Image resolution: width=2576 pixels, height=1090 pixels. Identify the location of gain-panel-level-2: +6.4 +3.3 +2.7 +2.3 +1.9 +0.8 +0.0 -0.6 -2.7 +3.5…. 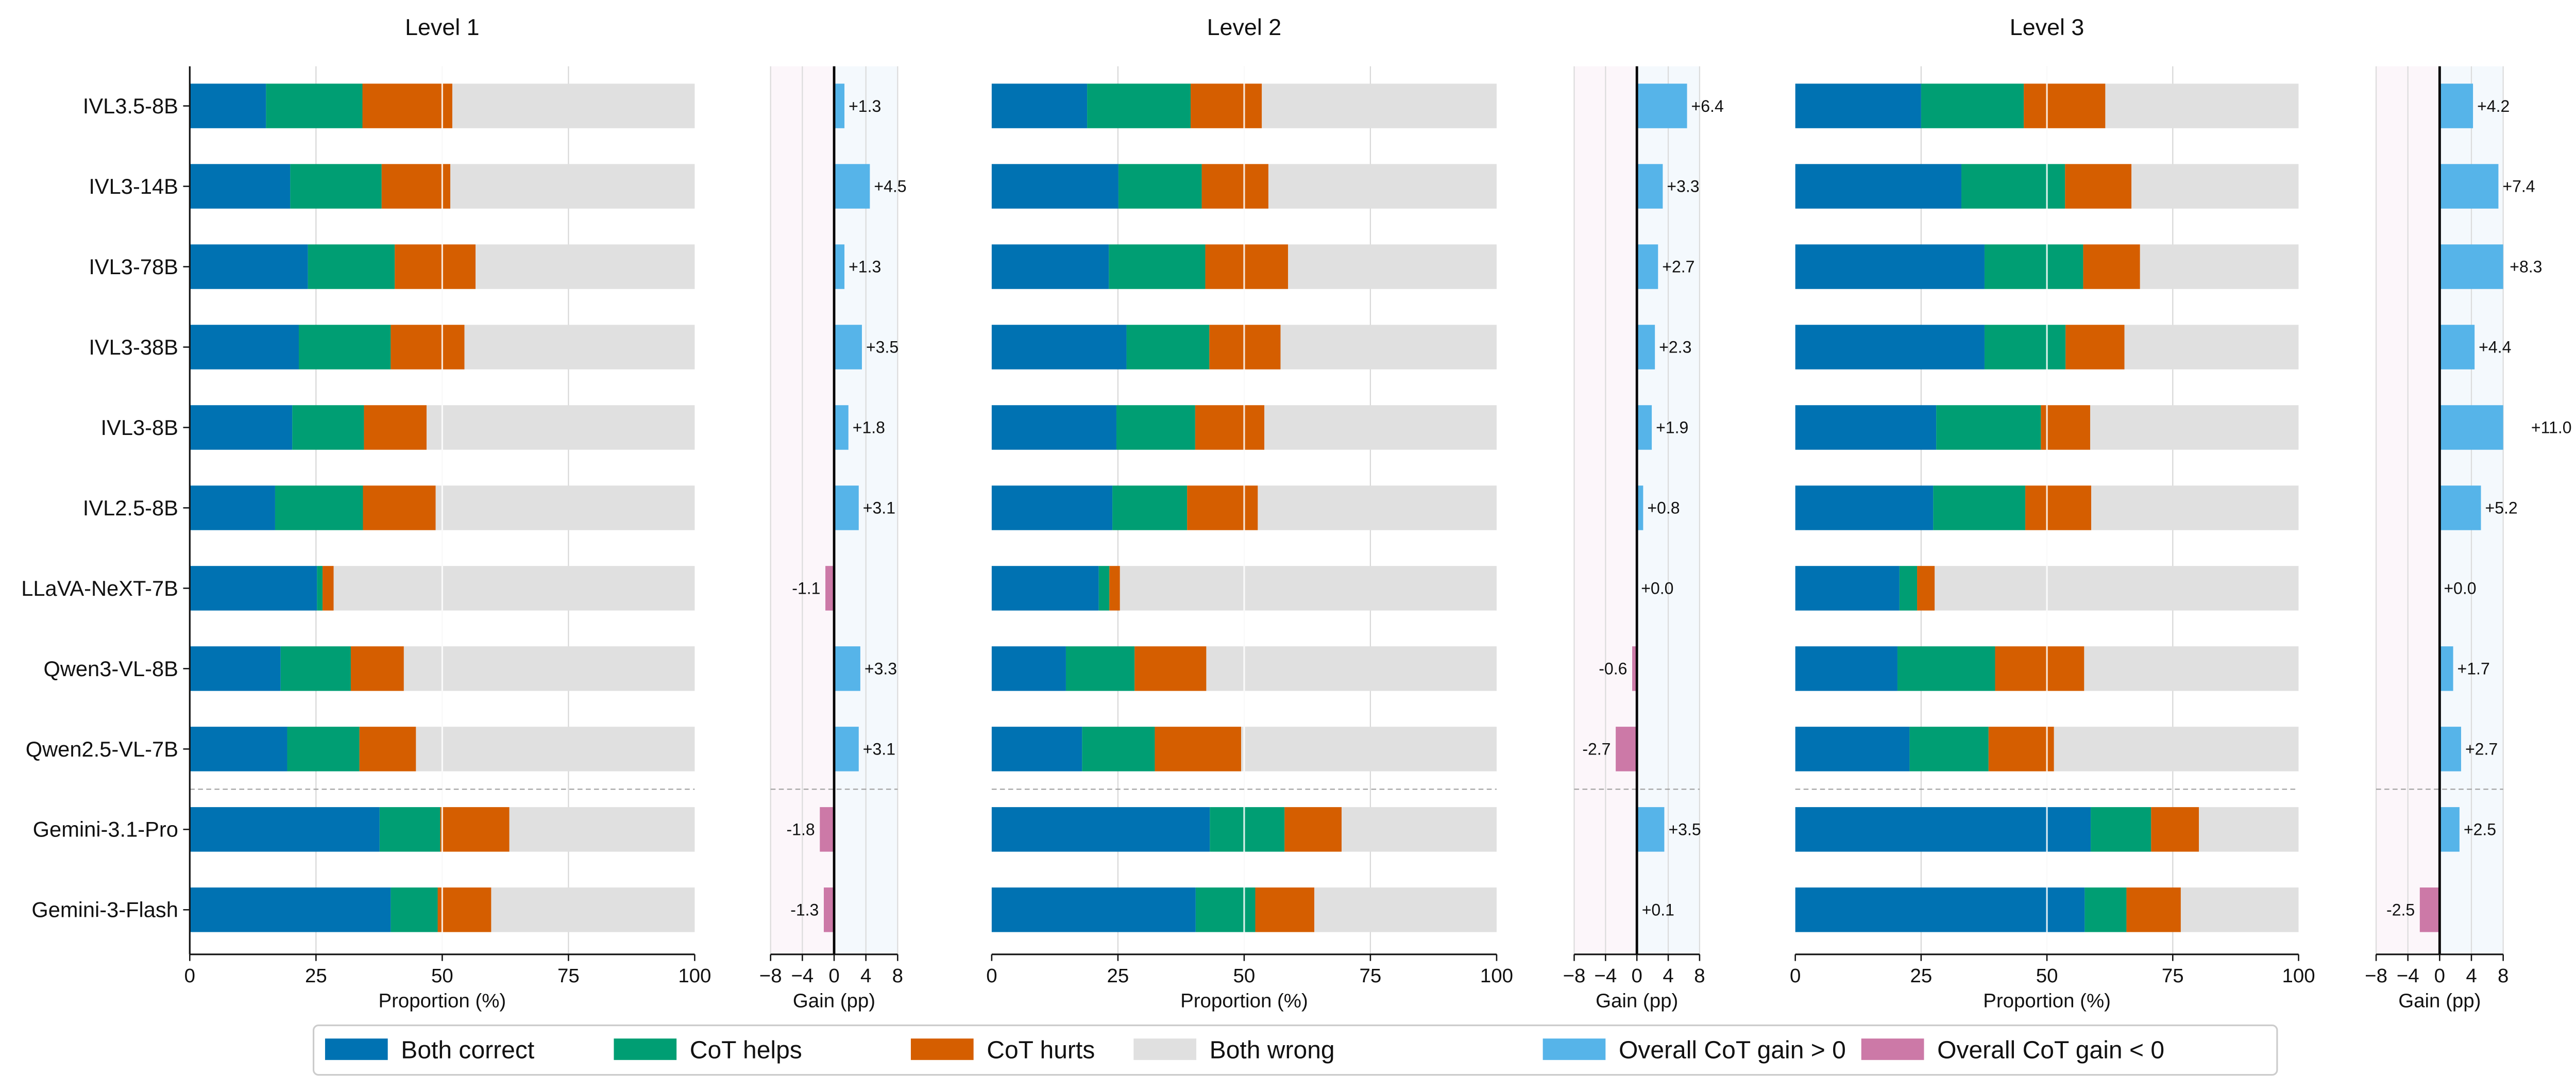
(1643, 539).